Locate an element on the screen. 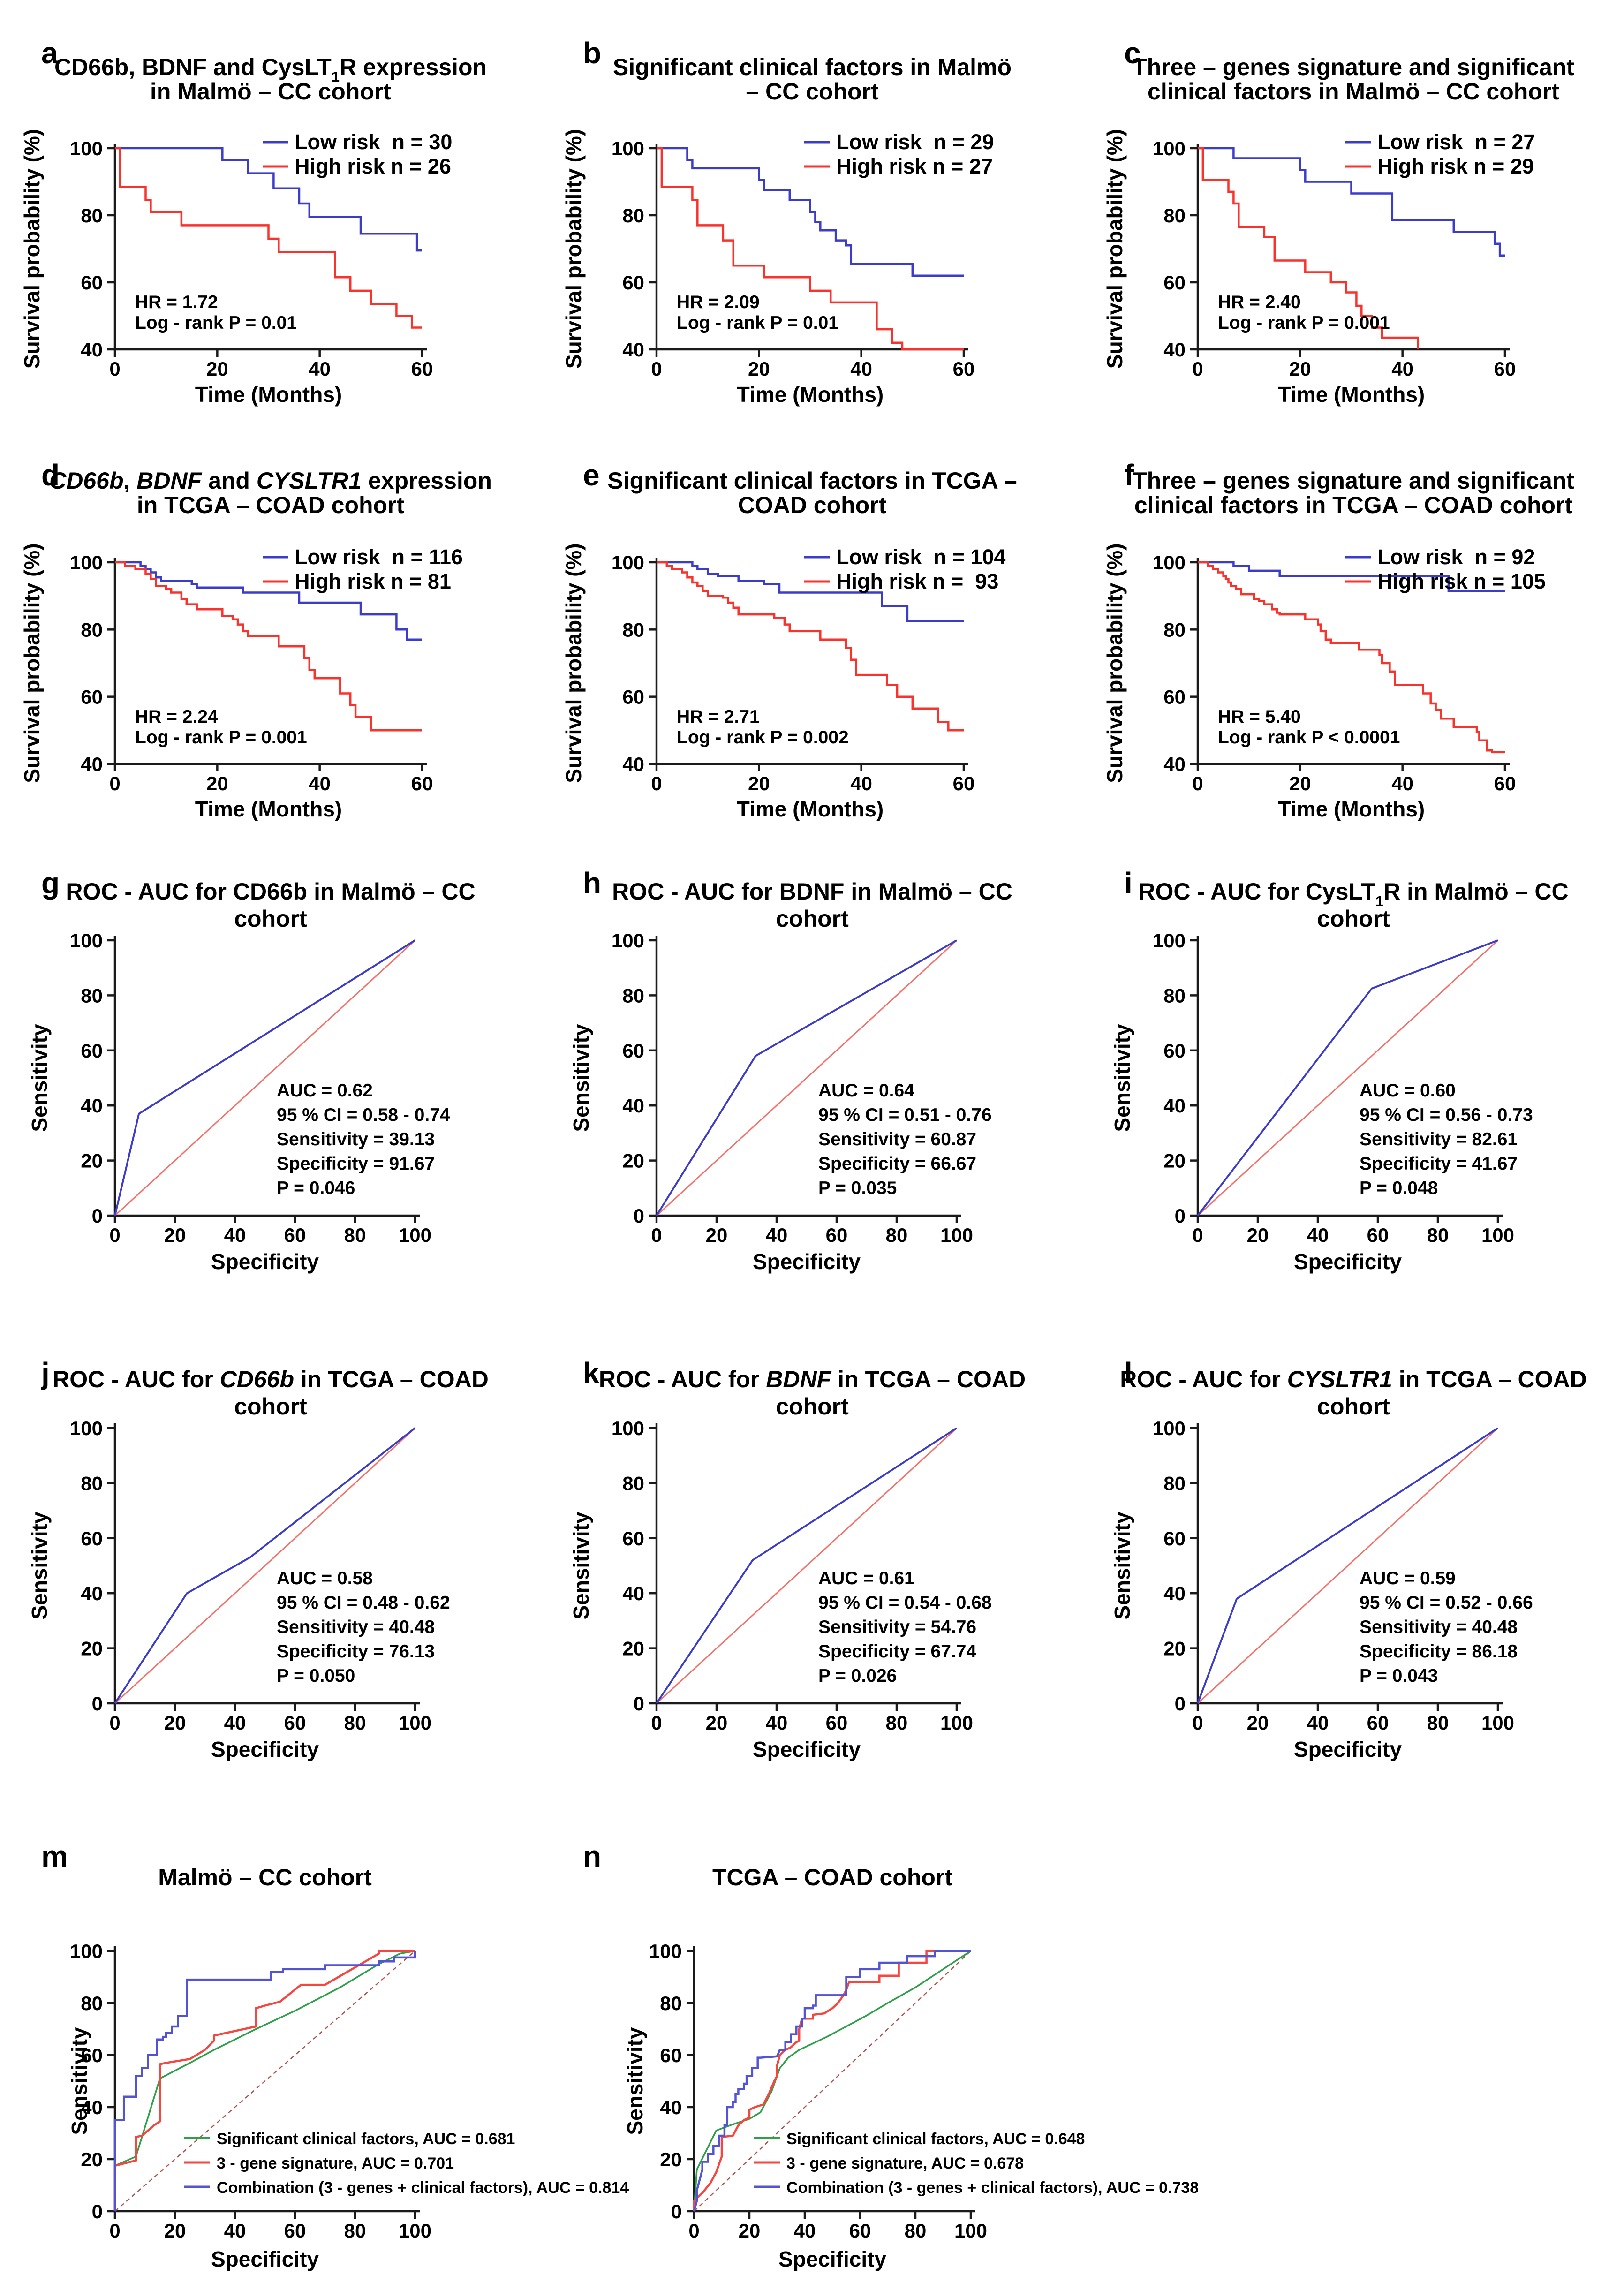  panel-title: ROC - AUC for BDNF in TCGA – COAD is located at coordinates (813, 1379).